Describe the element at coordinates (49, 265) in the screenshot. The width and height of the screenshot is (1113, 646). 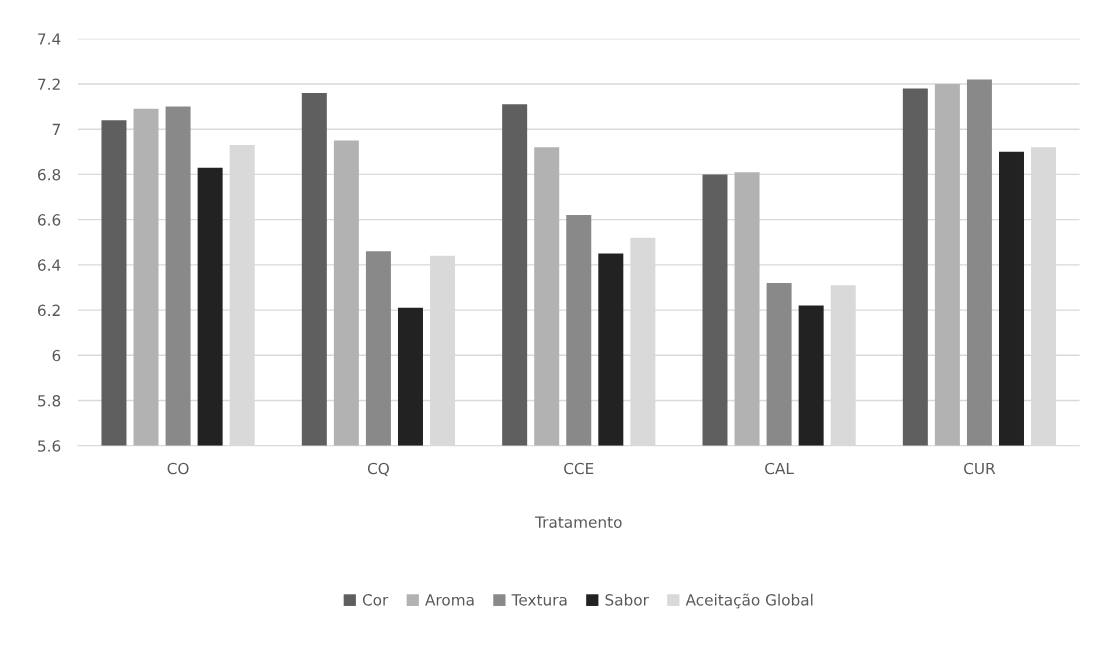
I see `y-tick-label: 6.4` at that location.